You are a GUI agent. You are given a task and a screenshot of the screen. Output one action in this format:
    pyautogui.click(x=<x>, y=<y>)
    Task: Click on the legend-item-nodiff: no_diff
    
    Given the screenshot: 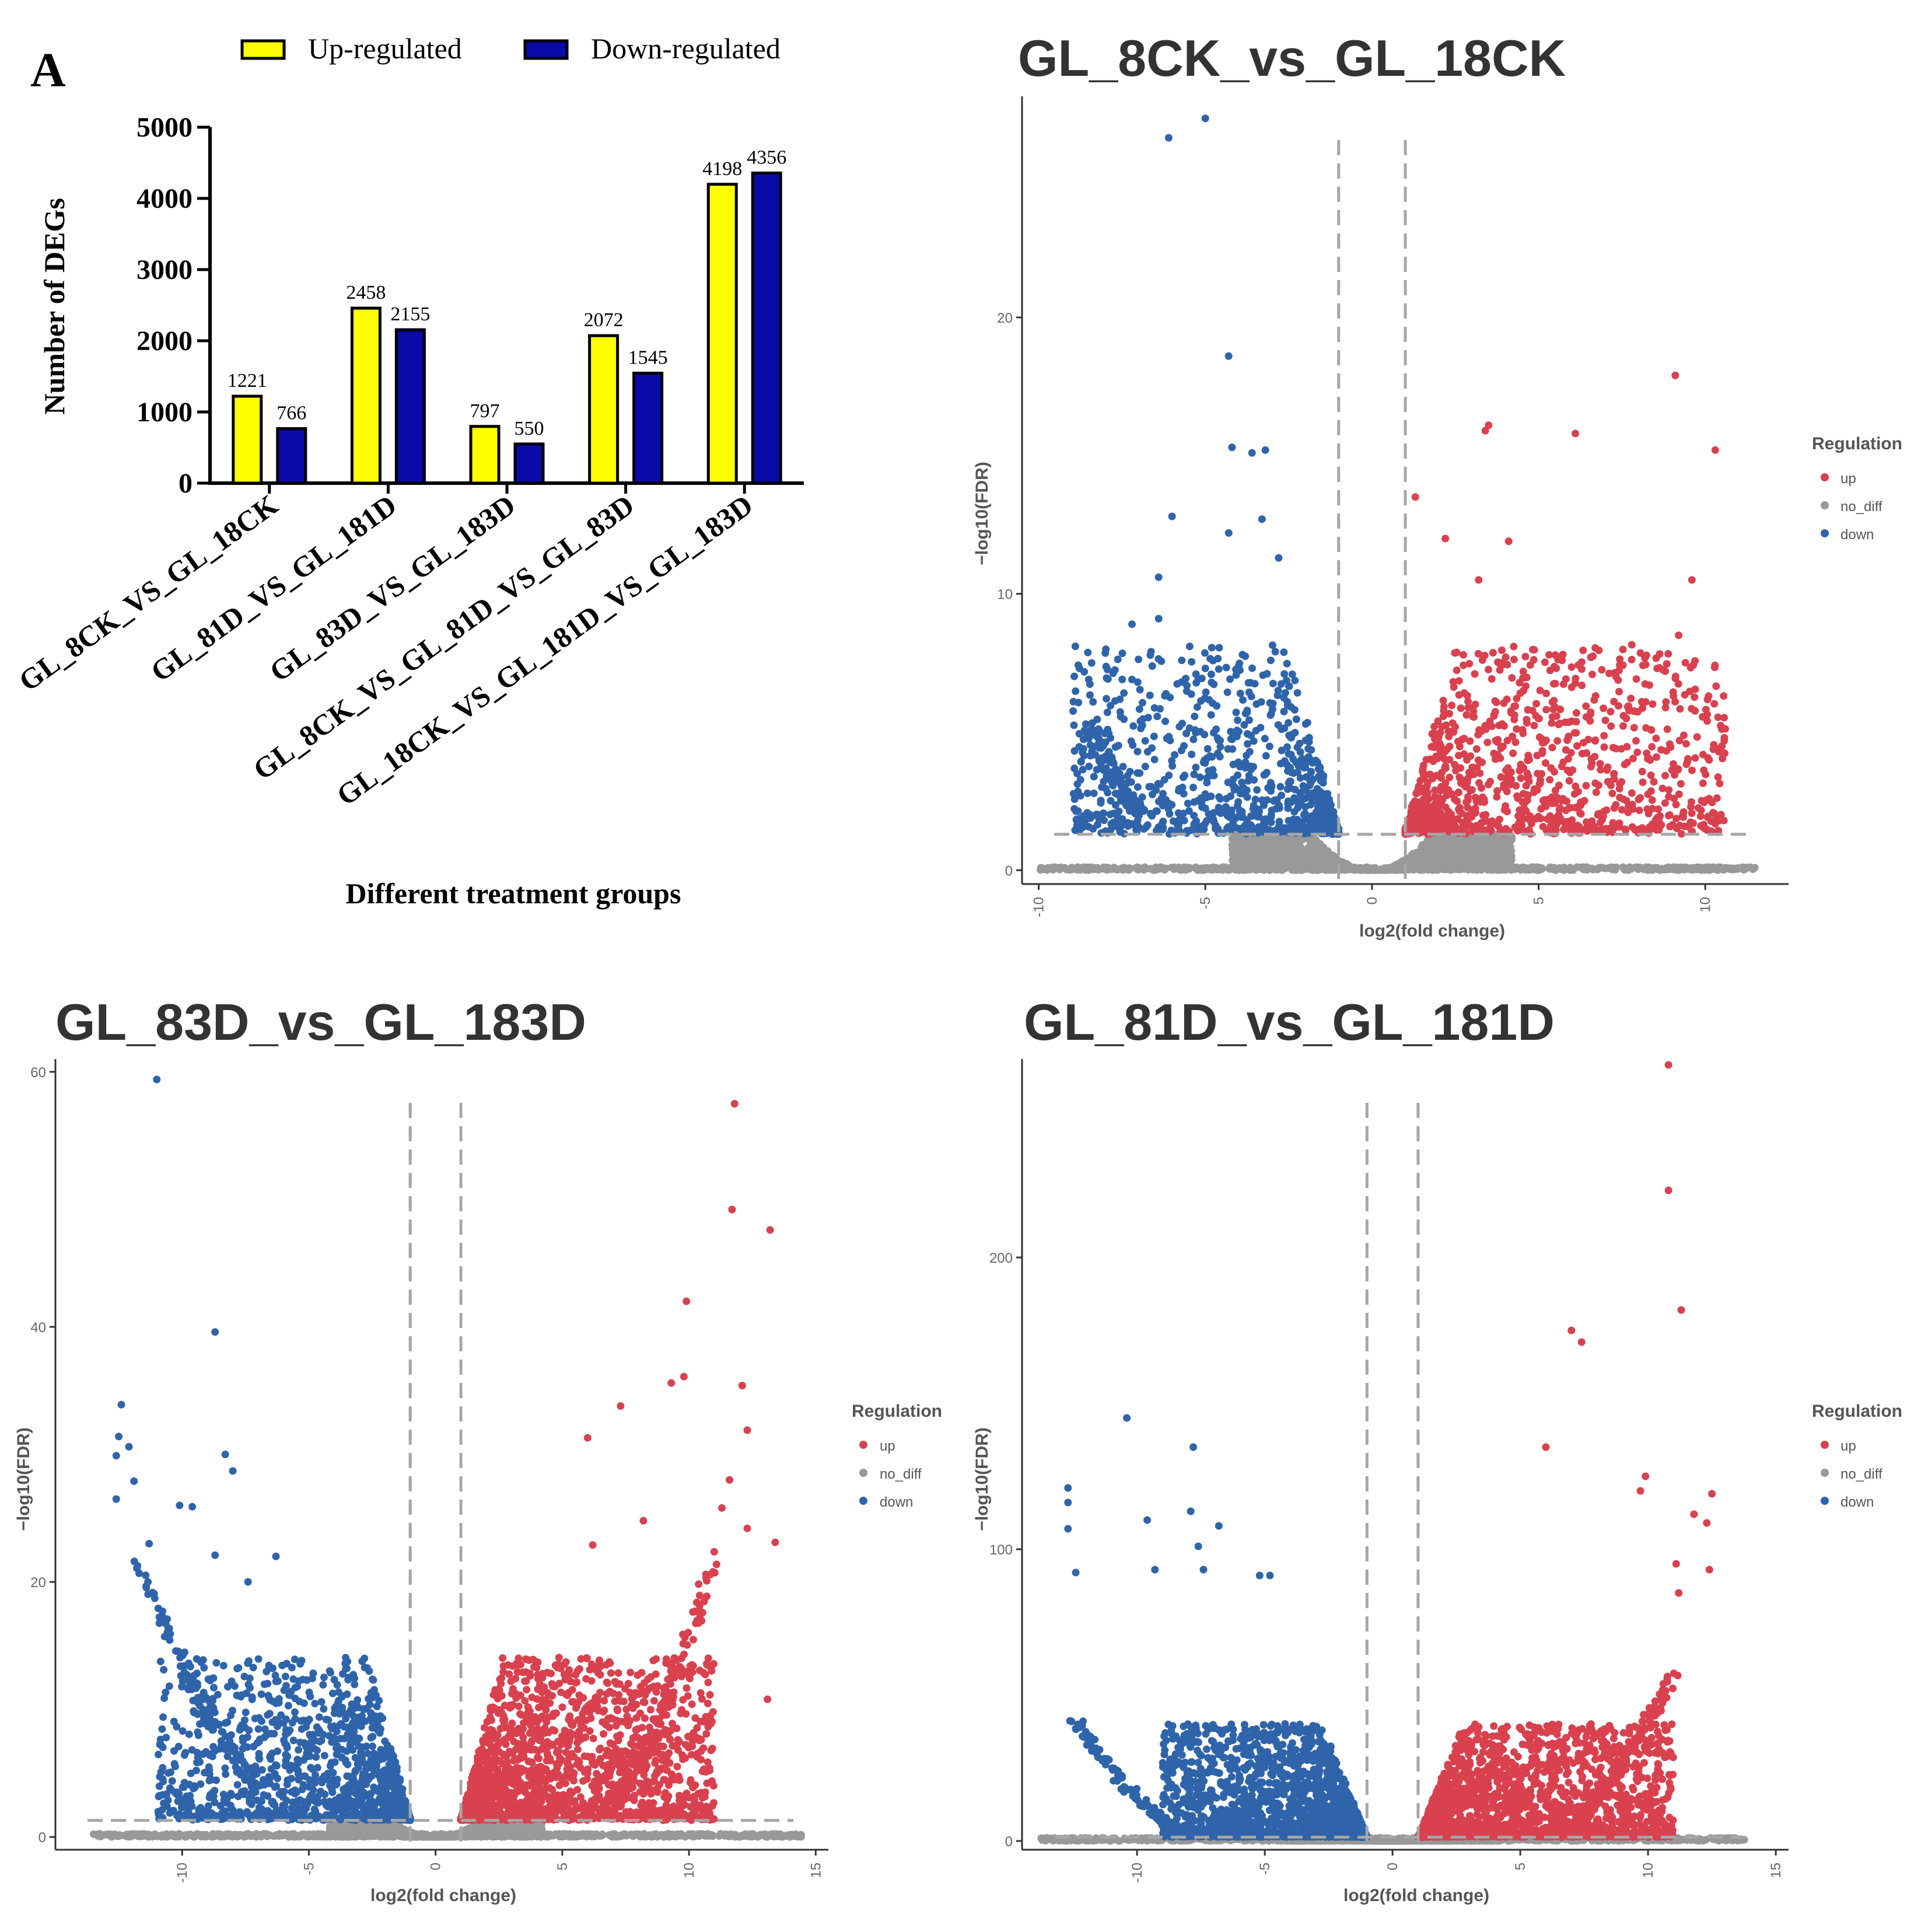 What is the action you would take?
    pyautogui.click(x=1861, y=507)
    